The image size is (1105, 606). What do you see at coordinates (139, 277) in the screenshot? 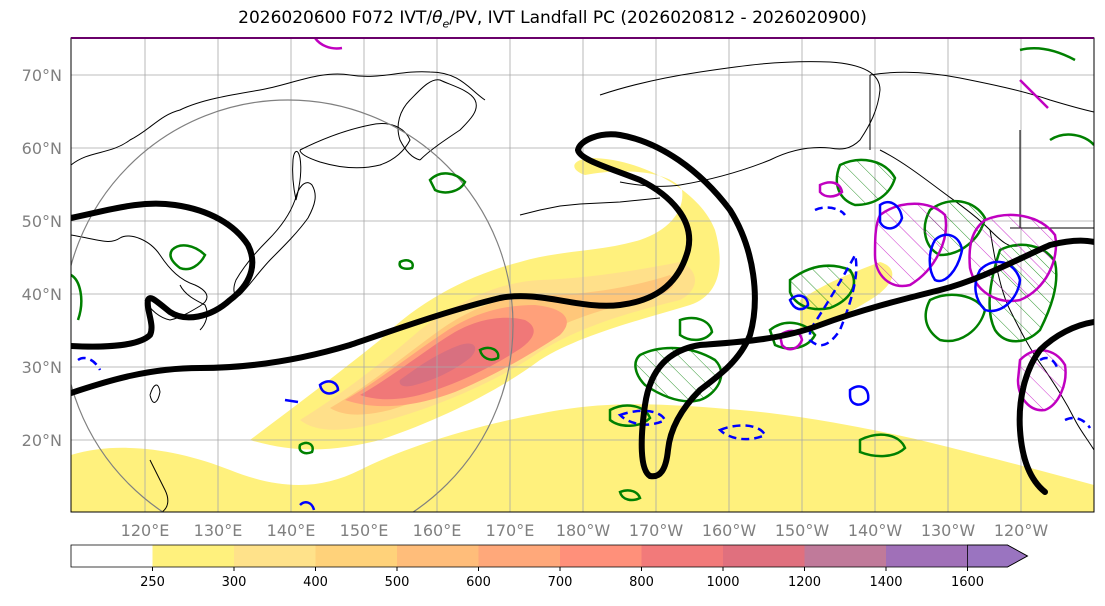
I see `asia-interior` at bounding box center [139, 277].